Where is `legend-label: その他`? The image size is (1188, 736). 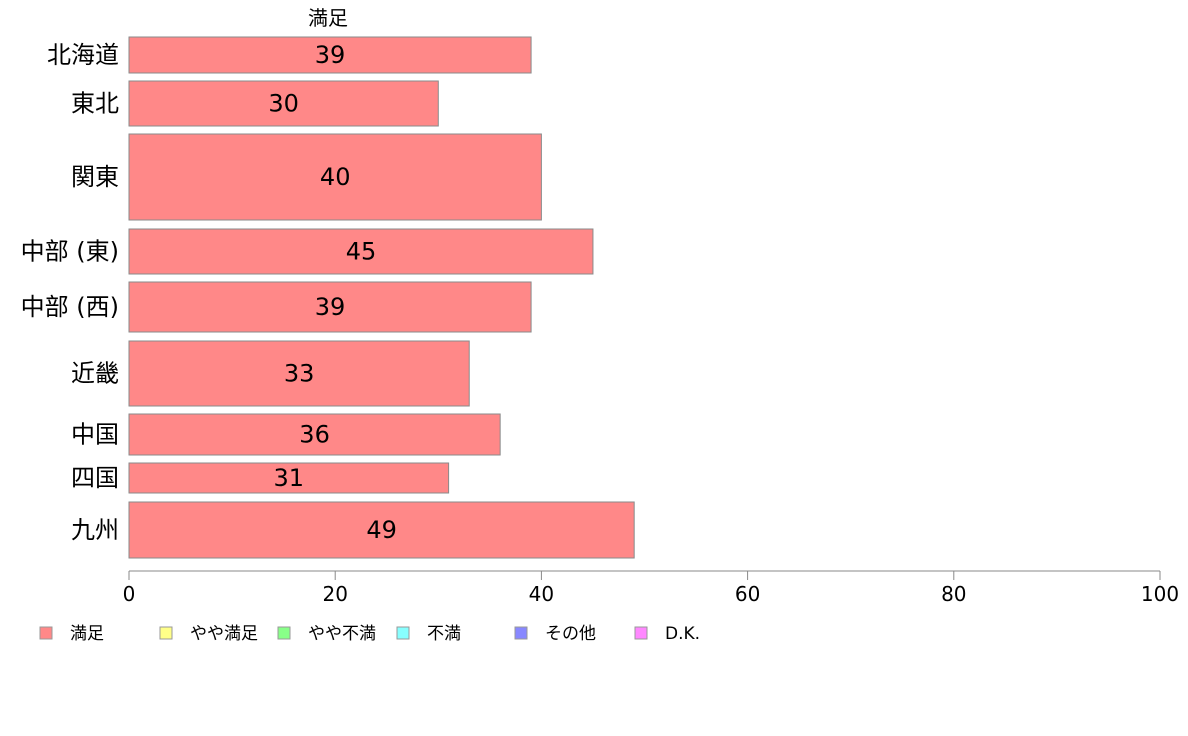 legend-label: その他 is located at coordinates (570, 634).